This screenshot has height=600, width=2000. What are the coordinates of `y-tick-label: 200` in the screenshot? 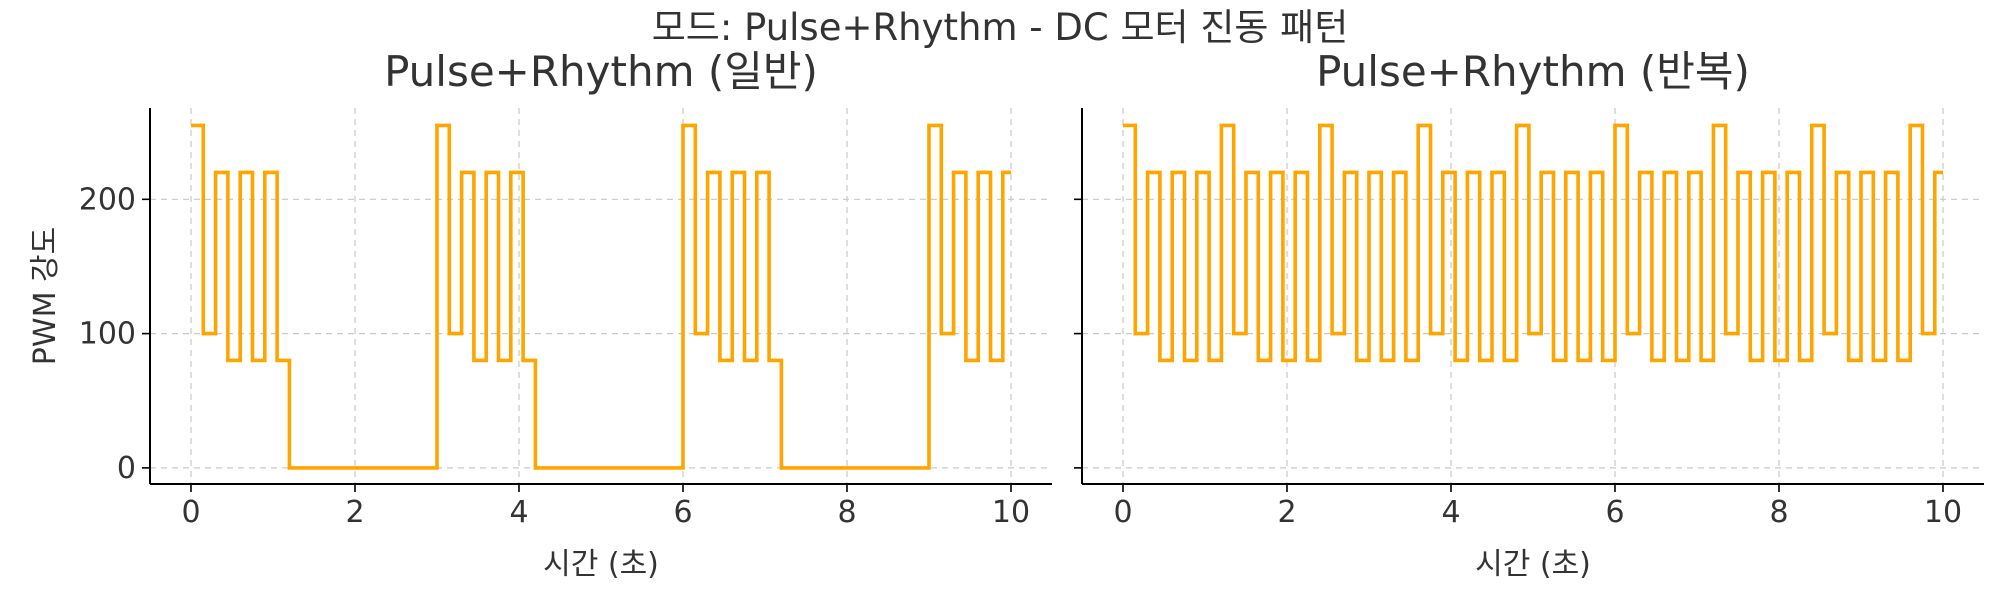 It's located at (107, 199).